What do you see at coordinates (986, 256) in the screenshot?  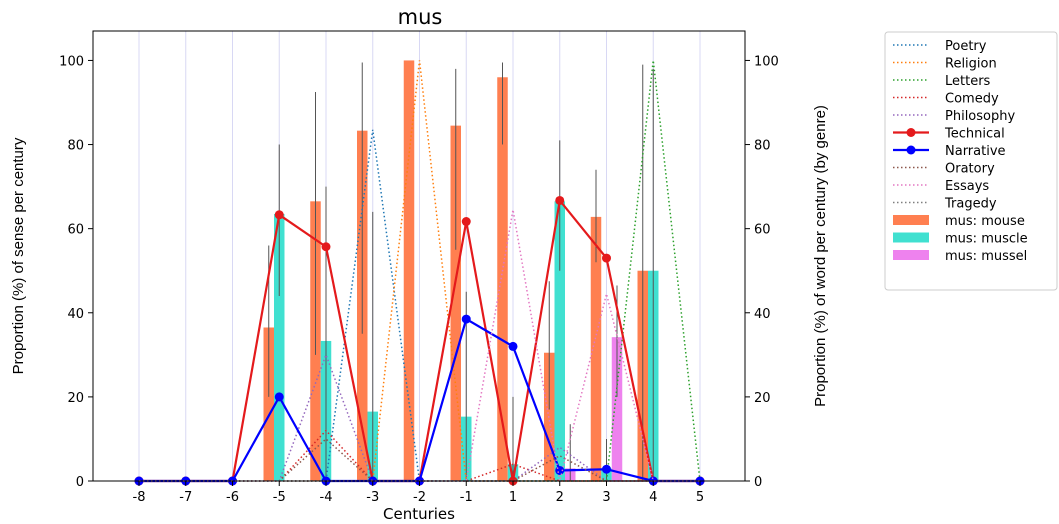 I see `legend-mus-mussel-label: mus: mussel` at bounding box center [986, 256].